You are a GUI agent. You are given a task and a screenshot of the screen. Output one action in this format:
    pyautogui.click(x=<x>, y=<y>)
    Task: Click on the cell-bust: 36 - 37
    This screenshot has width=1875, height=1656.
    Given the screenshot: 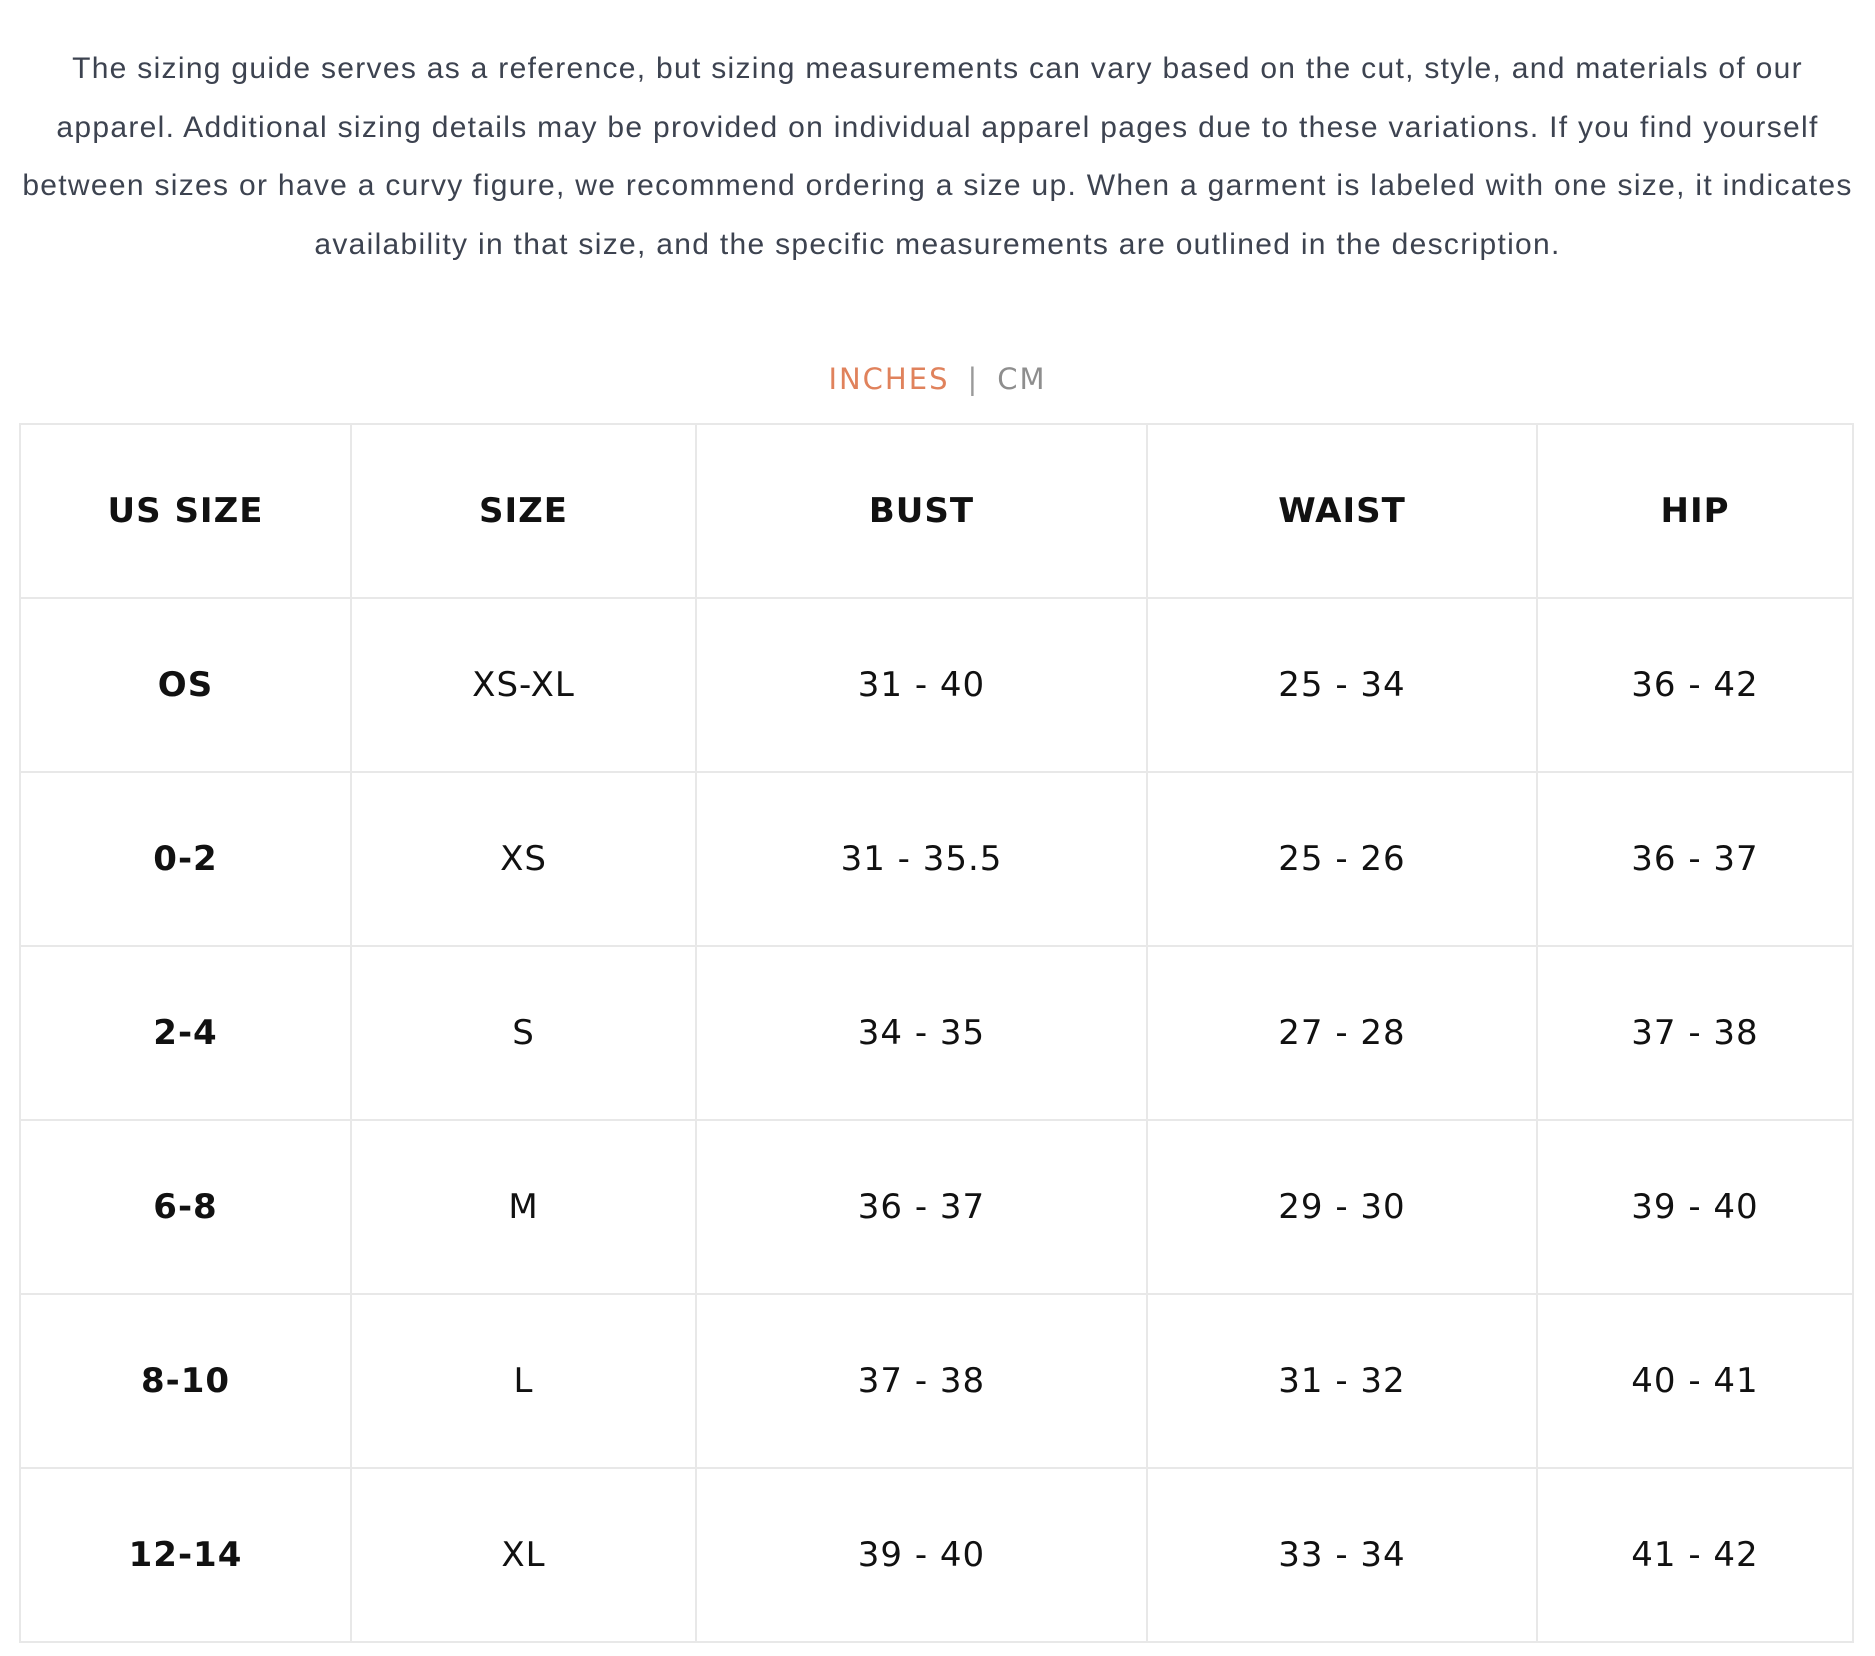 What is the action you would take?
    pyautogui.click(x=921, y=1207)
    